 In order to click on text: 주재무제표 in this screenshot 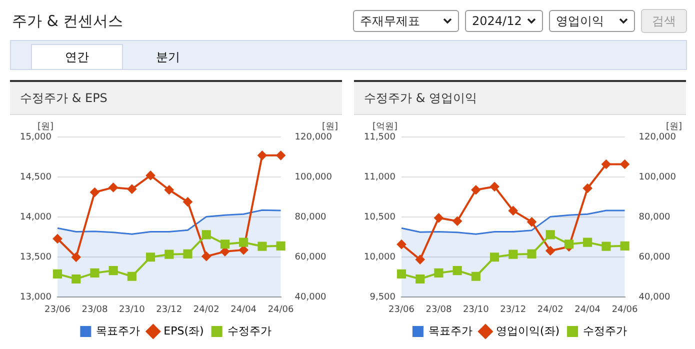, I will do `click(390, 21)`.